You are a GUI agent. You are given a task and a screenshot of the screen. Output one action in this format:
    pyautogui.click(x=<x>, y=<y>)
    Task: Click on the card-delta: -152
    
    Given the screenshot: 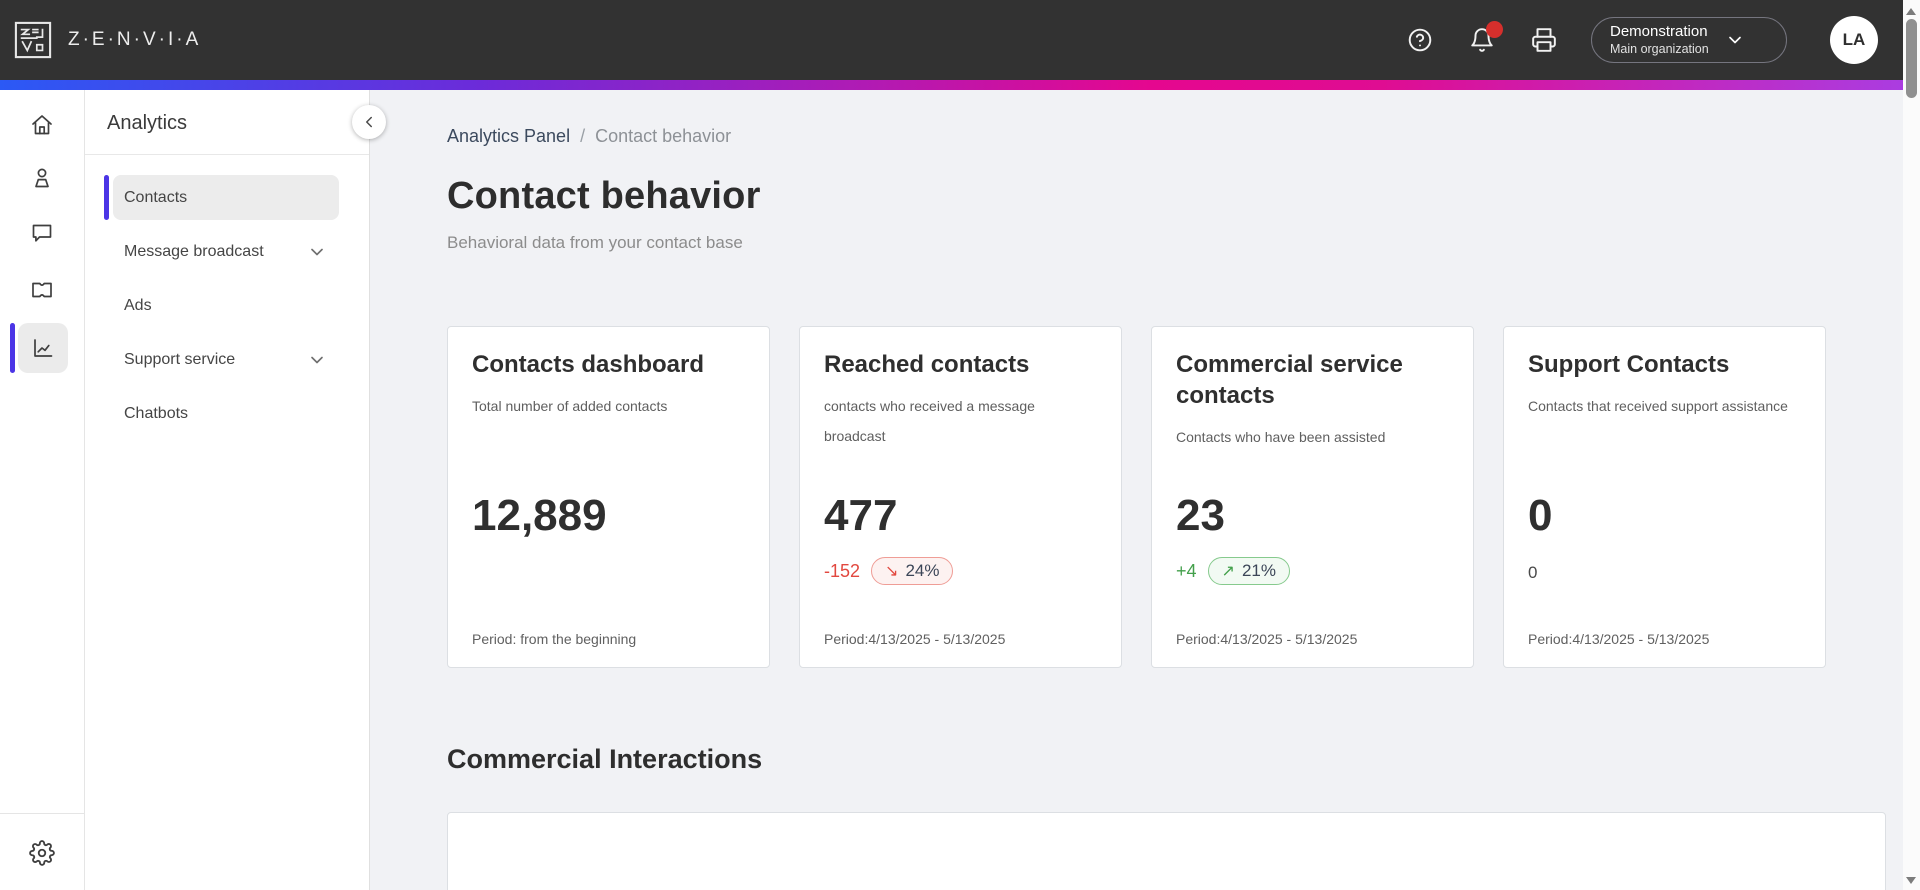 What is the action you would take?
    pyautogui.click(x=842, y=570)
    